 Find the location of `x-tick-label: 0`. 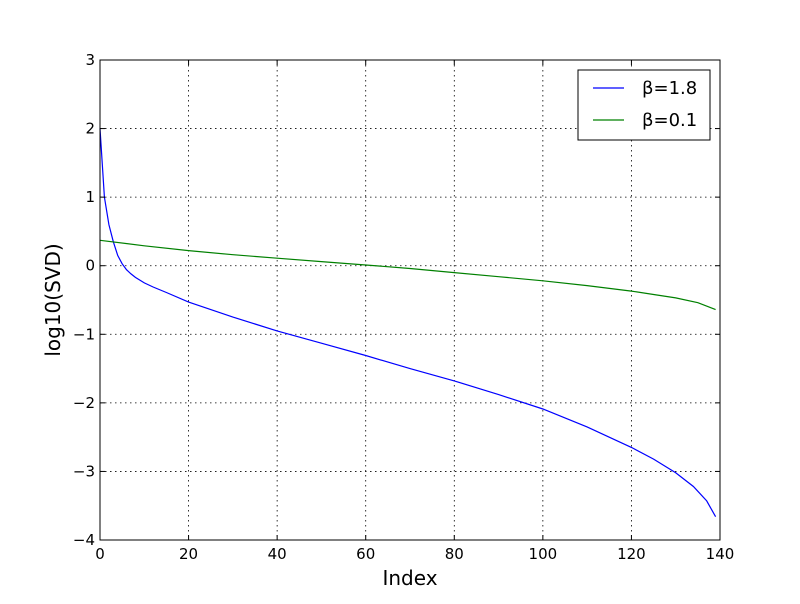

x-tick-label: 0 is located at coordinates (100, 554).